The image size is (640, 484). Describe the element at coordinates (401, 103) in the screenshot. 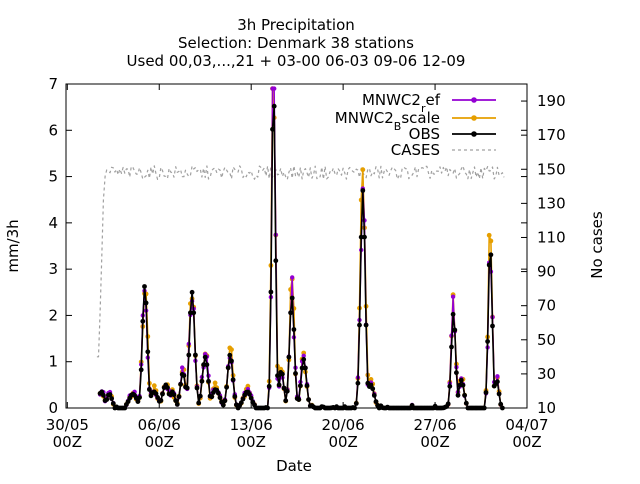

I see `legend-label-mnwc2_ref: MNWC2ref` at that location.